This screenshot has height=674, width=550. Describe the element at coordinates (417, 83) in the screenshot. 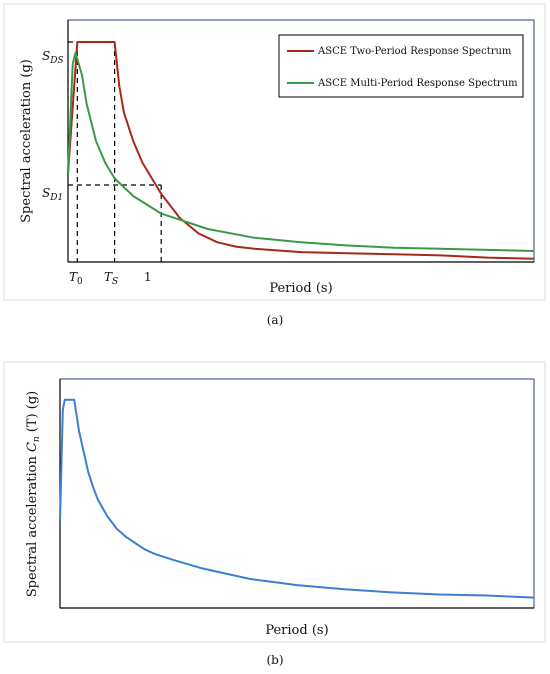

I see `legend-label-multi-period: ASCE Multi-Period Response Spectrum` at that location.